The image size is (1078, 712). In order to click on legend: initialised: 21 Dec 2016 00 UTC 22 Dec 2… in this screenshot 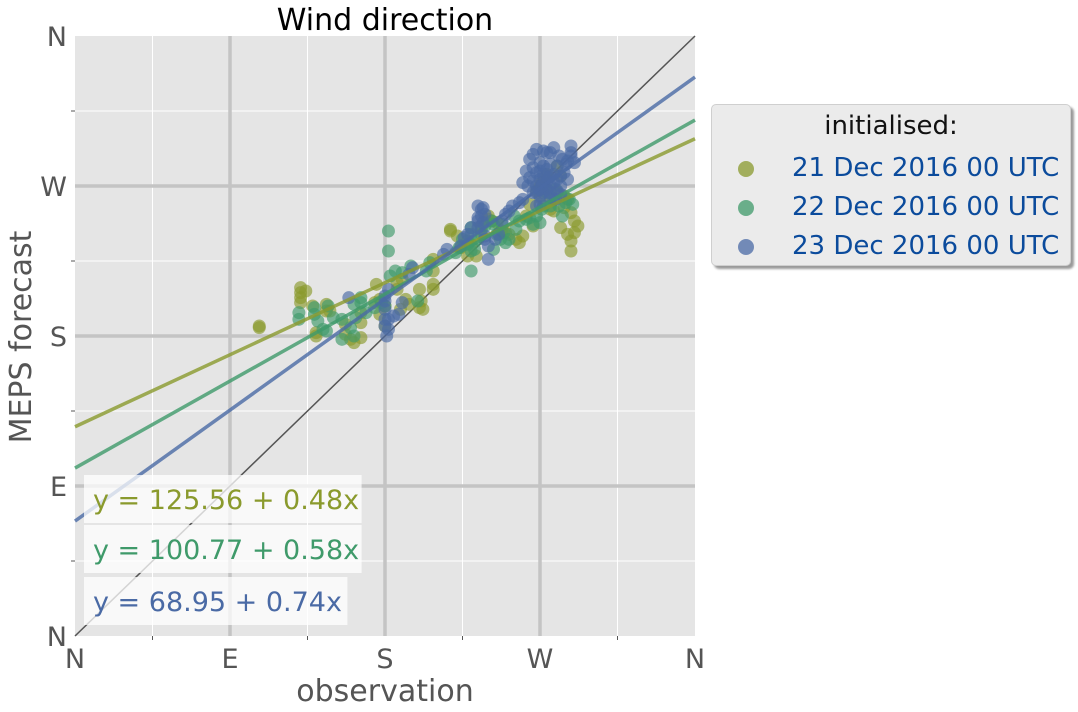, I will do `click(891, 185)`.